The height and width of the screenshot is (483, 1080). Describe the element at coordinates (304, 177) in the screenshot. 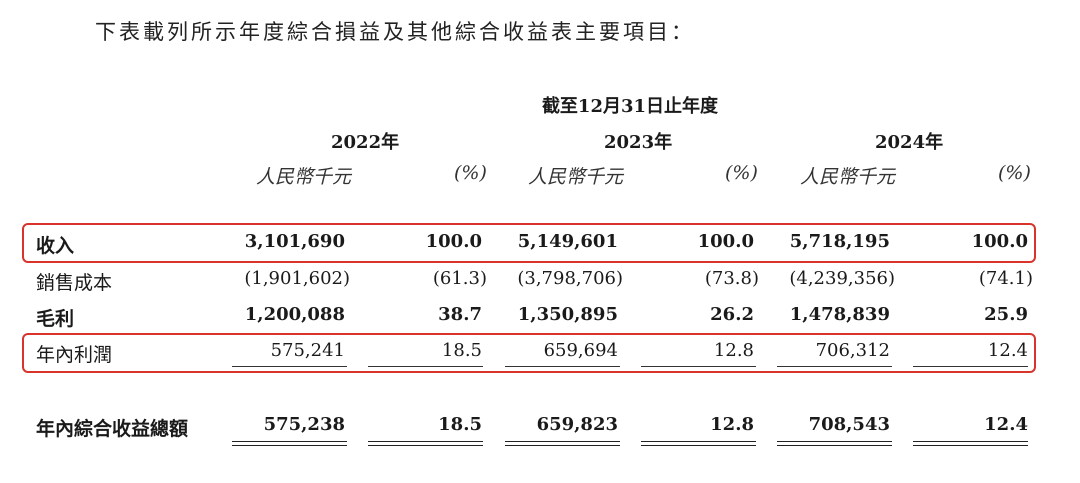

I see `unit-amount-2022: 人民幣千元` at that location.